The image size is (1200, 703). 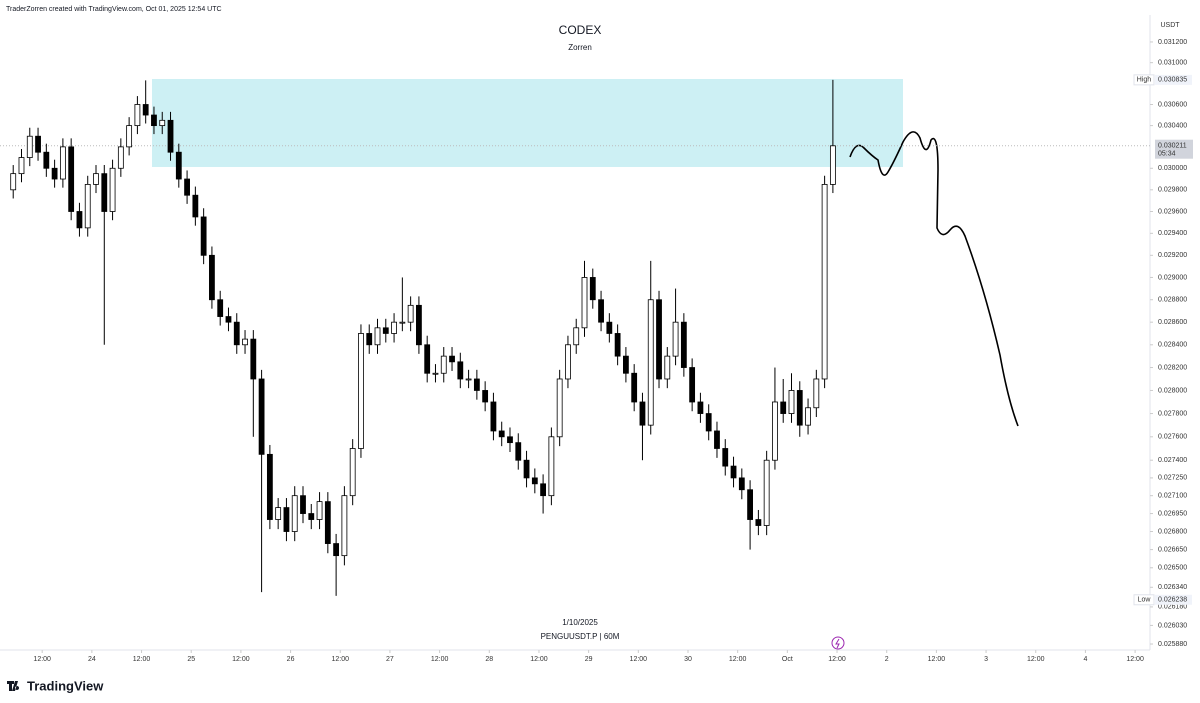 What do you see at coordinates (1172, 345) in the screenshot?
I see `y-tick-label: 0.028400` at bounding box center [1172, 345].